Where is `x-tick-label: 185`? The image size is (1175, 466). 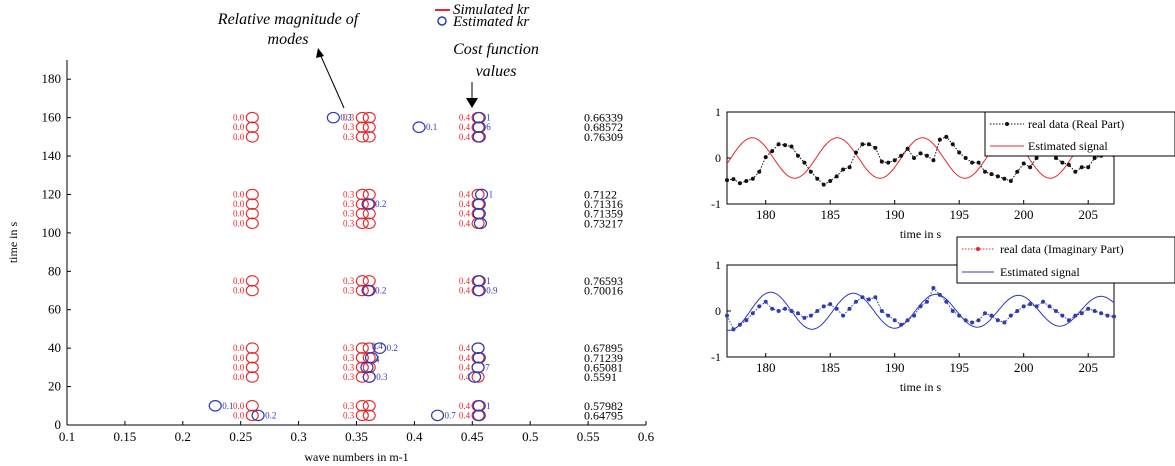 x-tick-label: 185 is located at coordinates (830, 367).